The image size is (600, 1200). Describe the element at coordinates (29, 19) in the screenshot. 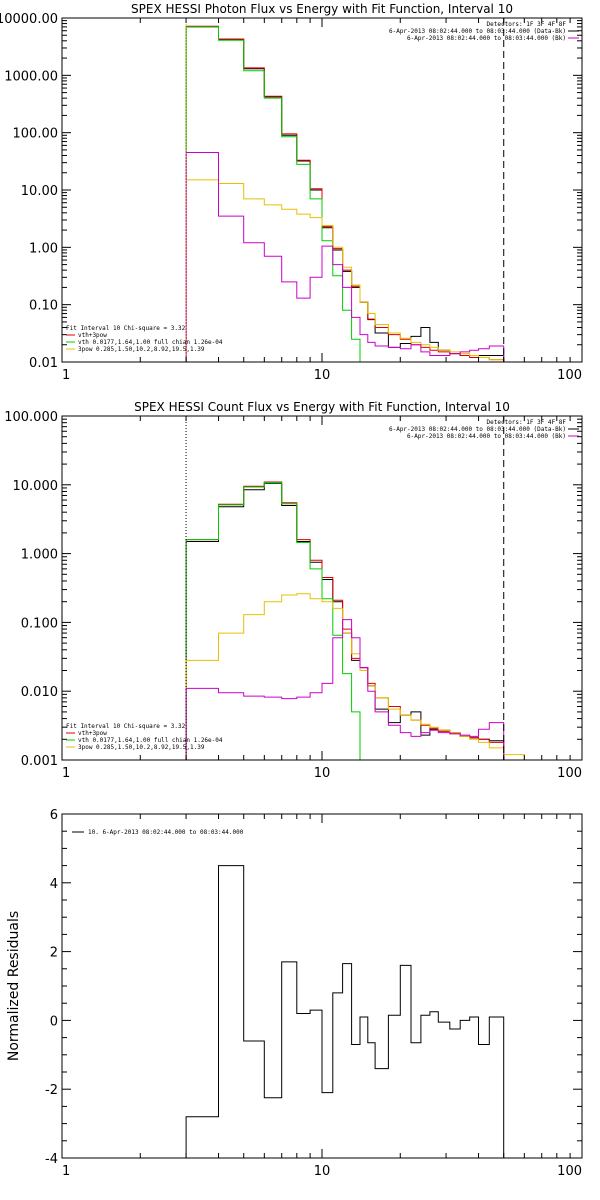

I see `y-tick-label: 10000.00` at that location.